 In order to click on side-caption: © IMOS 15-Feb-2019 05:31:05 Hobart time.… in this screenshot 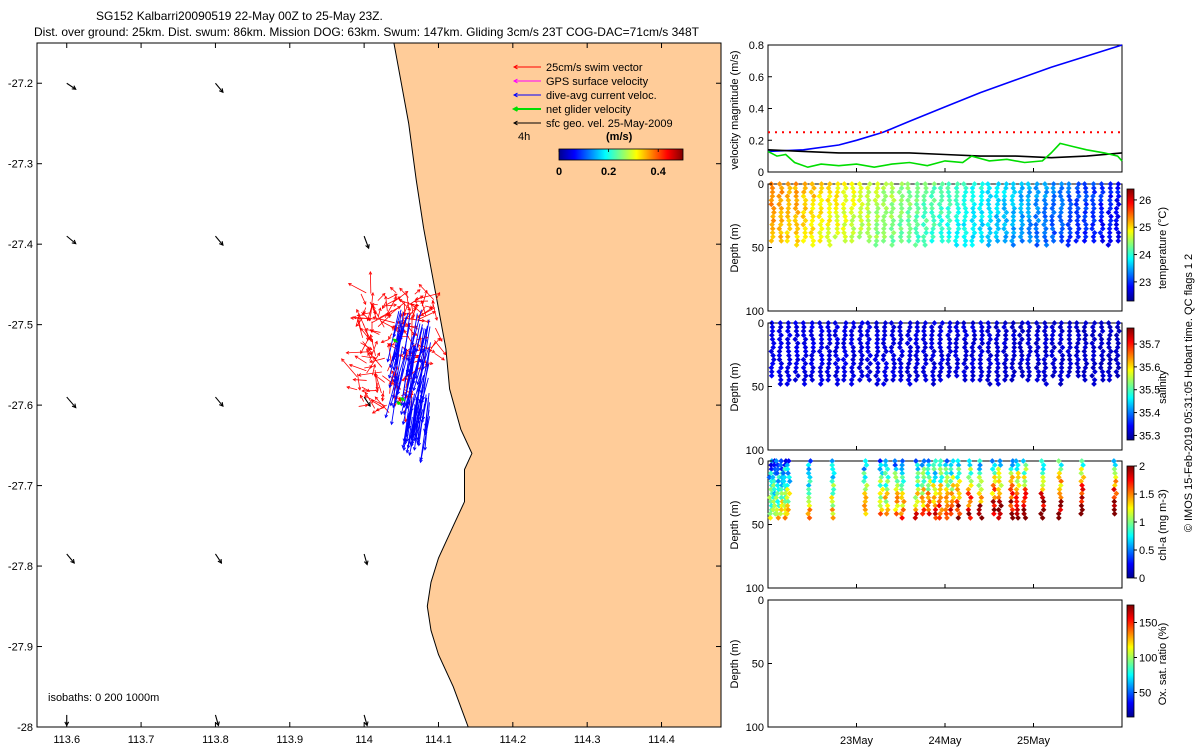, I will do `click(1189, 393)`.